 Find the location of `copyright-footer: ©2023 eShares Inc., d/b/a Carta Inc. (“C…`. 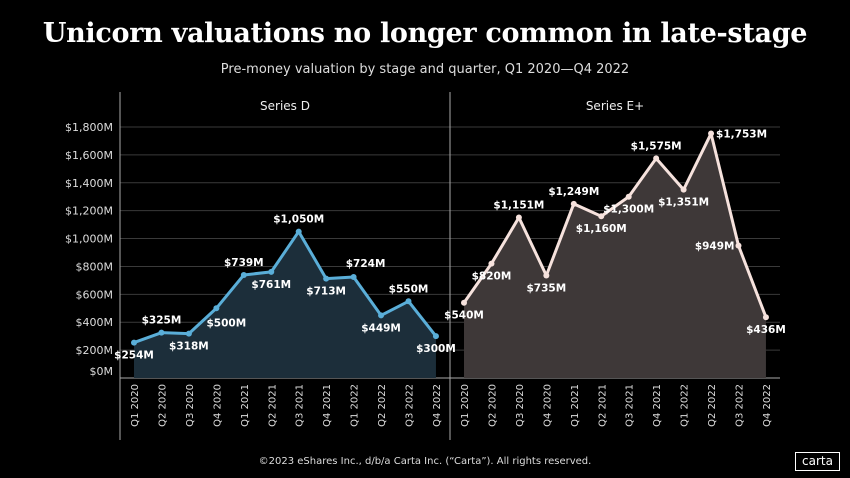

copyright-footer: ©2023 eShares Inc., d/b/a Carta Inc. (“C… is located at coordinates (425, 461).